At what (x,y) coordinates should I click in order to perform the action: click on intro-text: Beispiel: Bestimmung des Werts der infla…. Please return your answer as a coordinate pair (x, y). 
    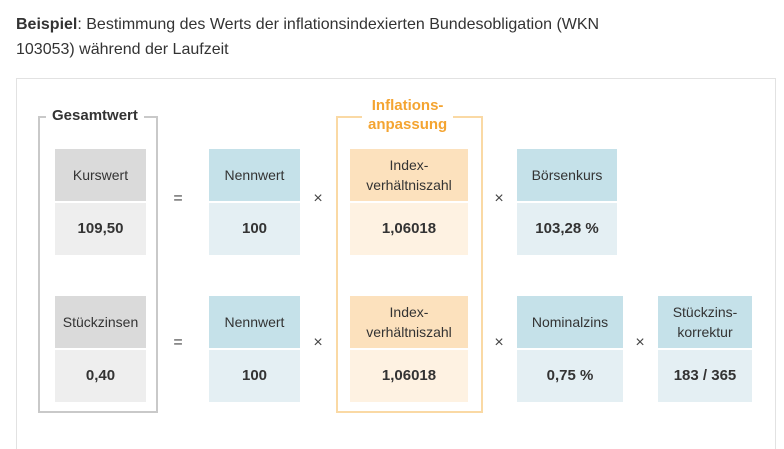
    Looking at the image, I should click on (336, 37).